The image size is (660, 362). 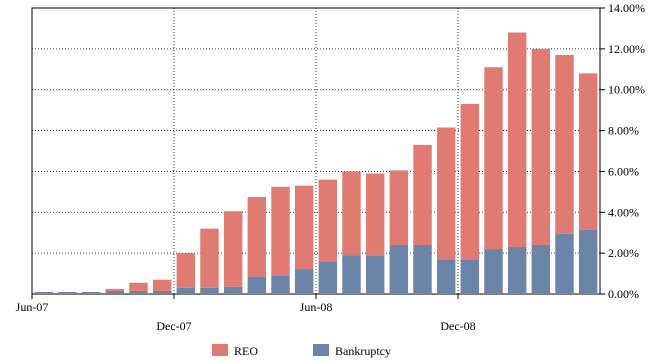 I want to click on x-tick-label: Dec-07, so click(x=173, y=326).